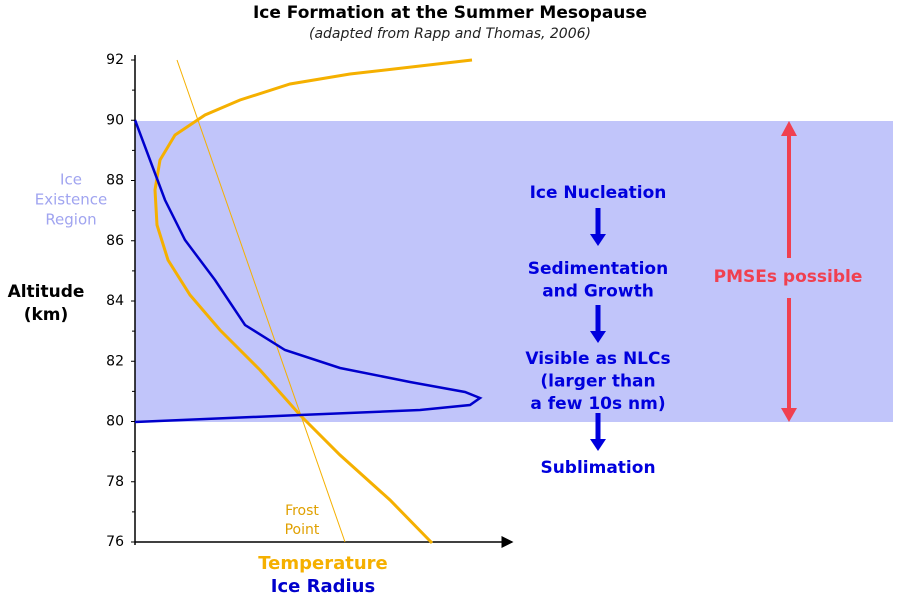 Image resolution: width=900 pixels, height=600 pixels. Describe the element at coordinates (46, 315) in the screenshot. I see `y-axis-label: (km)` at that location.